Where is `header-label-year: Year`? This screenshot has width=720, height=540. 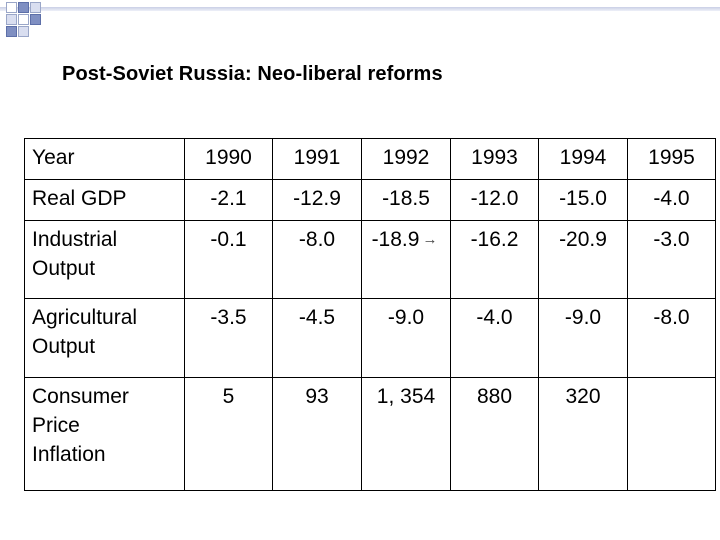
header-label-year: Year is located at coordinates (104, 159).